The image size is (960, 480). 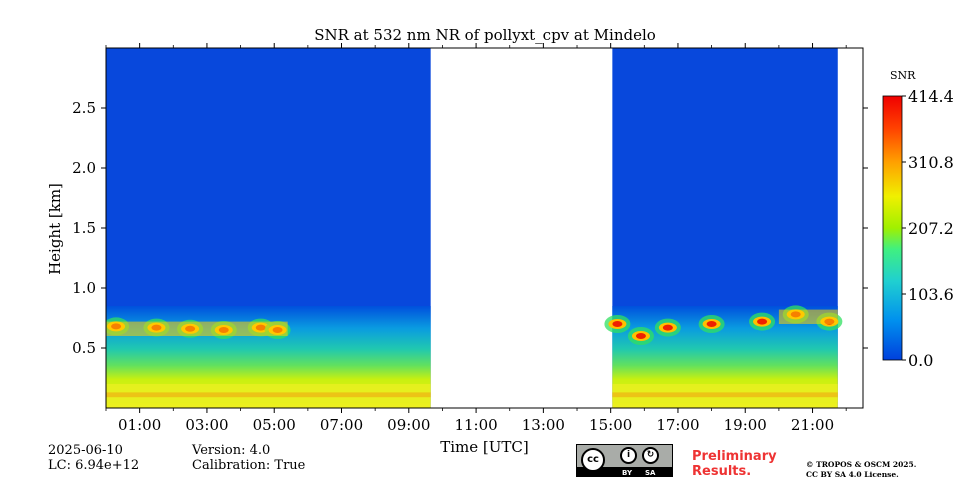 I want to click on x-tick-label-11: 21:00, so click(x=812, y=425).